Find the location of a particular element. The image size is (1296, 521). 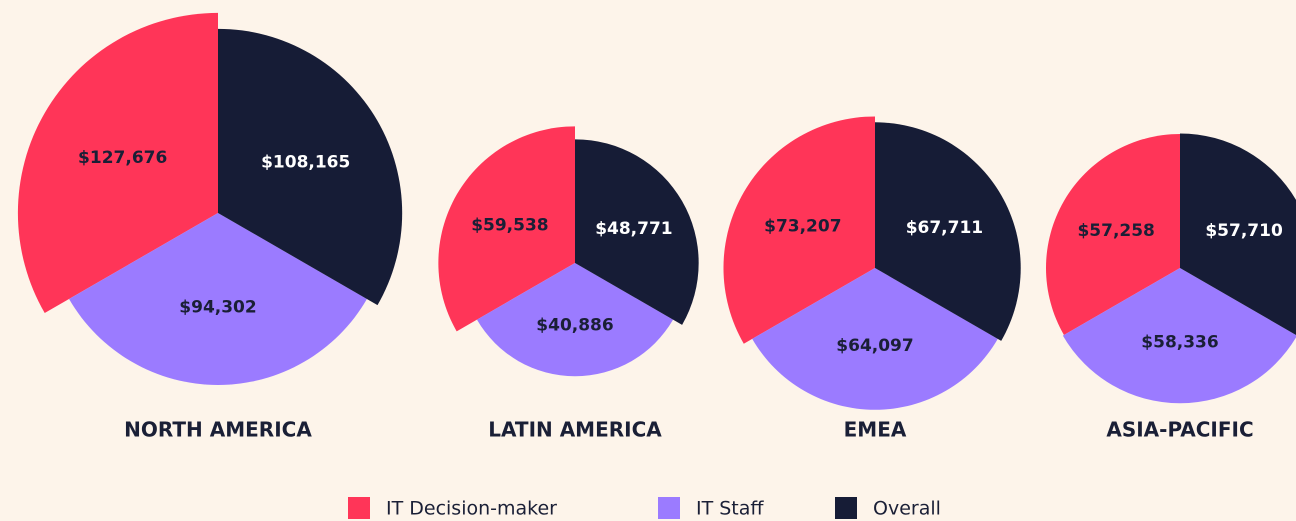

region-label: ASIA-PACIFIC is located at coordinates (1179, 430).